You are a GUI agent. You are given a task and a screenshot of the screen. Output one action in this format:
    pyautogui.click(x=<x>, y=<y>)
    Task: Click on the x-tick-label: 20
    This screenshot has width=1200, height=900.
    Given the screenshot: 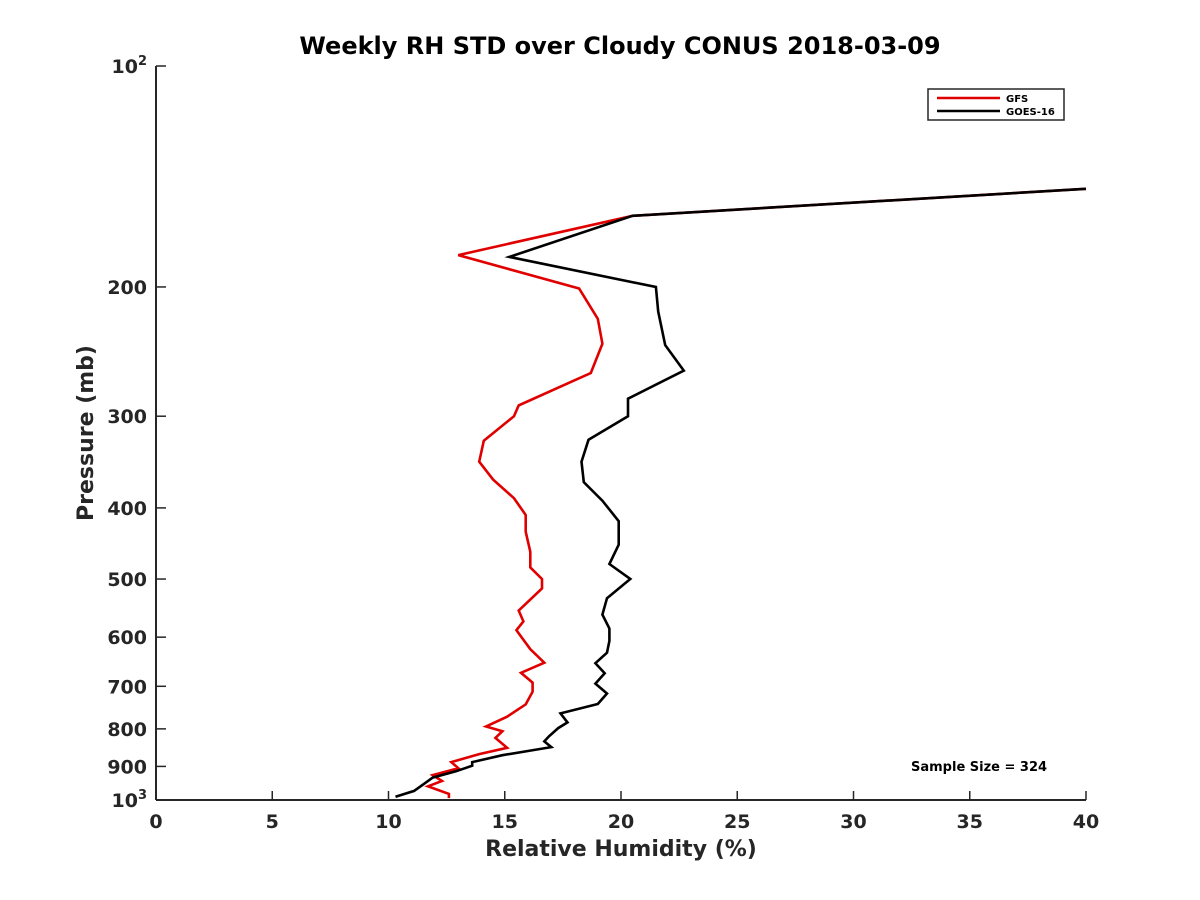 What is the action you would take?
    pyautogui.click(x=621, y=822)
    